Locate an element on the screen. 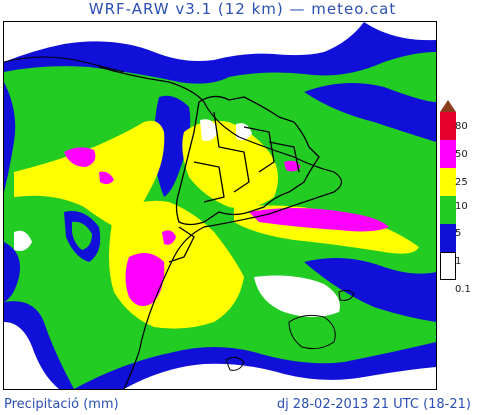  precip-white-north is located at coordinates (184, 42).